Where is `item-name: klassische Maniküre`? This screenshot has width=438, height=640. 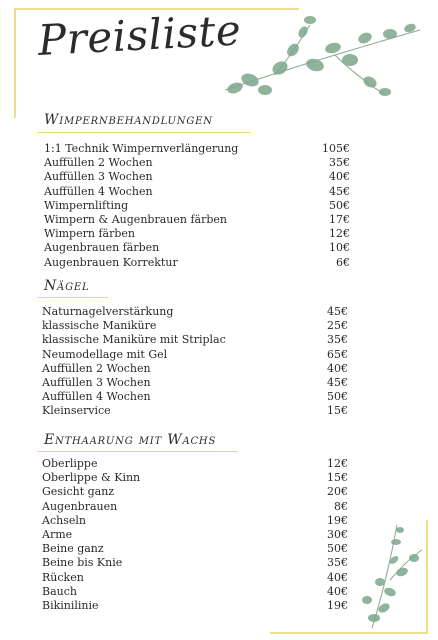 item-name: klassische Maniküre is located at coordinates (99, 326).